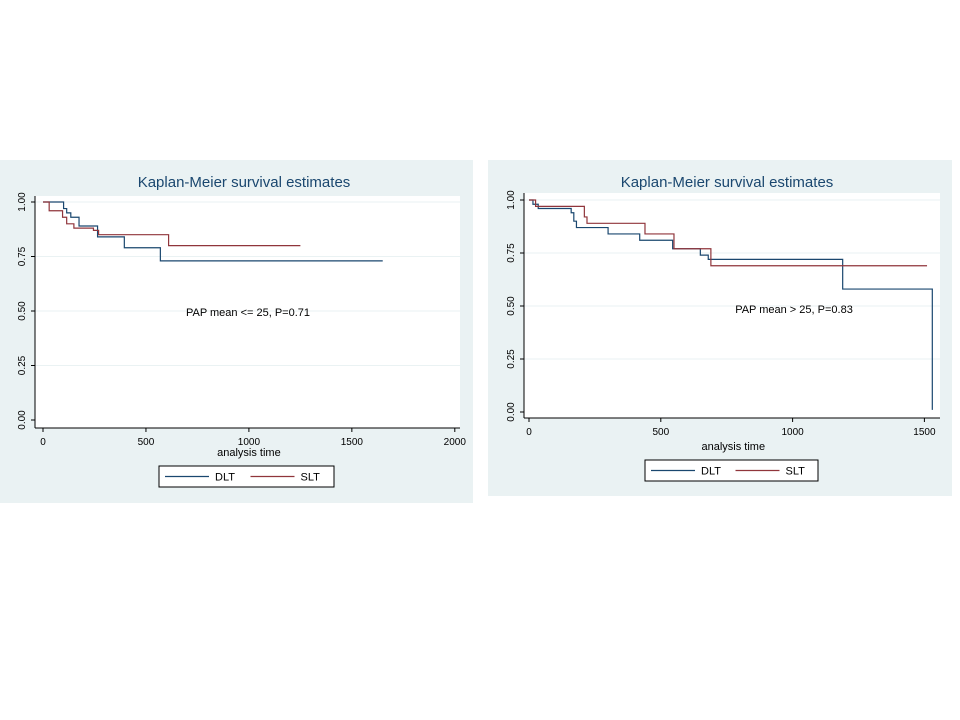 This screenshot has width=960, height=720. What do you see at coordinates (794, 310) in the screenshot?
I see `annotation: PAP mean > 25, P=0.83` at bounding box center [794, 310].